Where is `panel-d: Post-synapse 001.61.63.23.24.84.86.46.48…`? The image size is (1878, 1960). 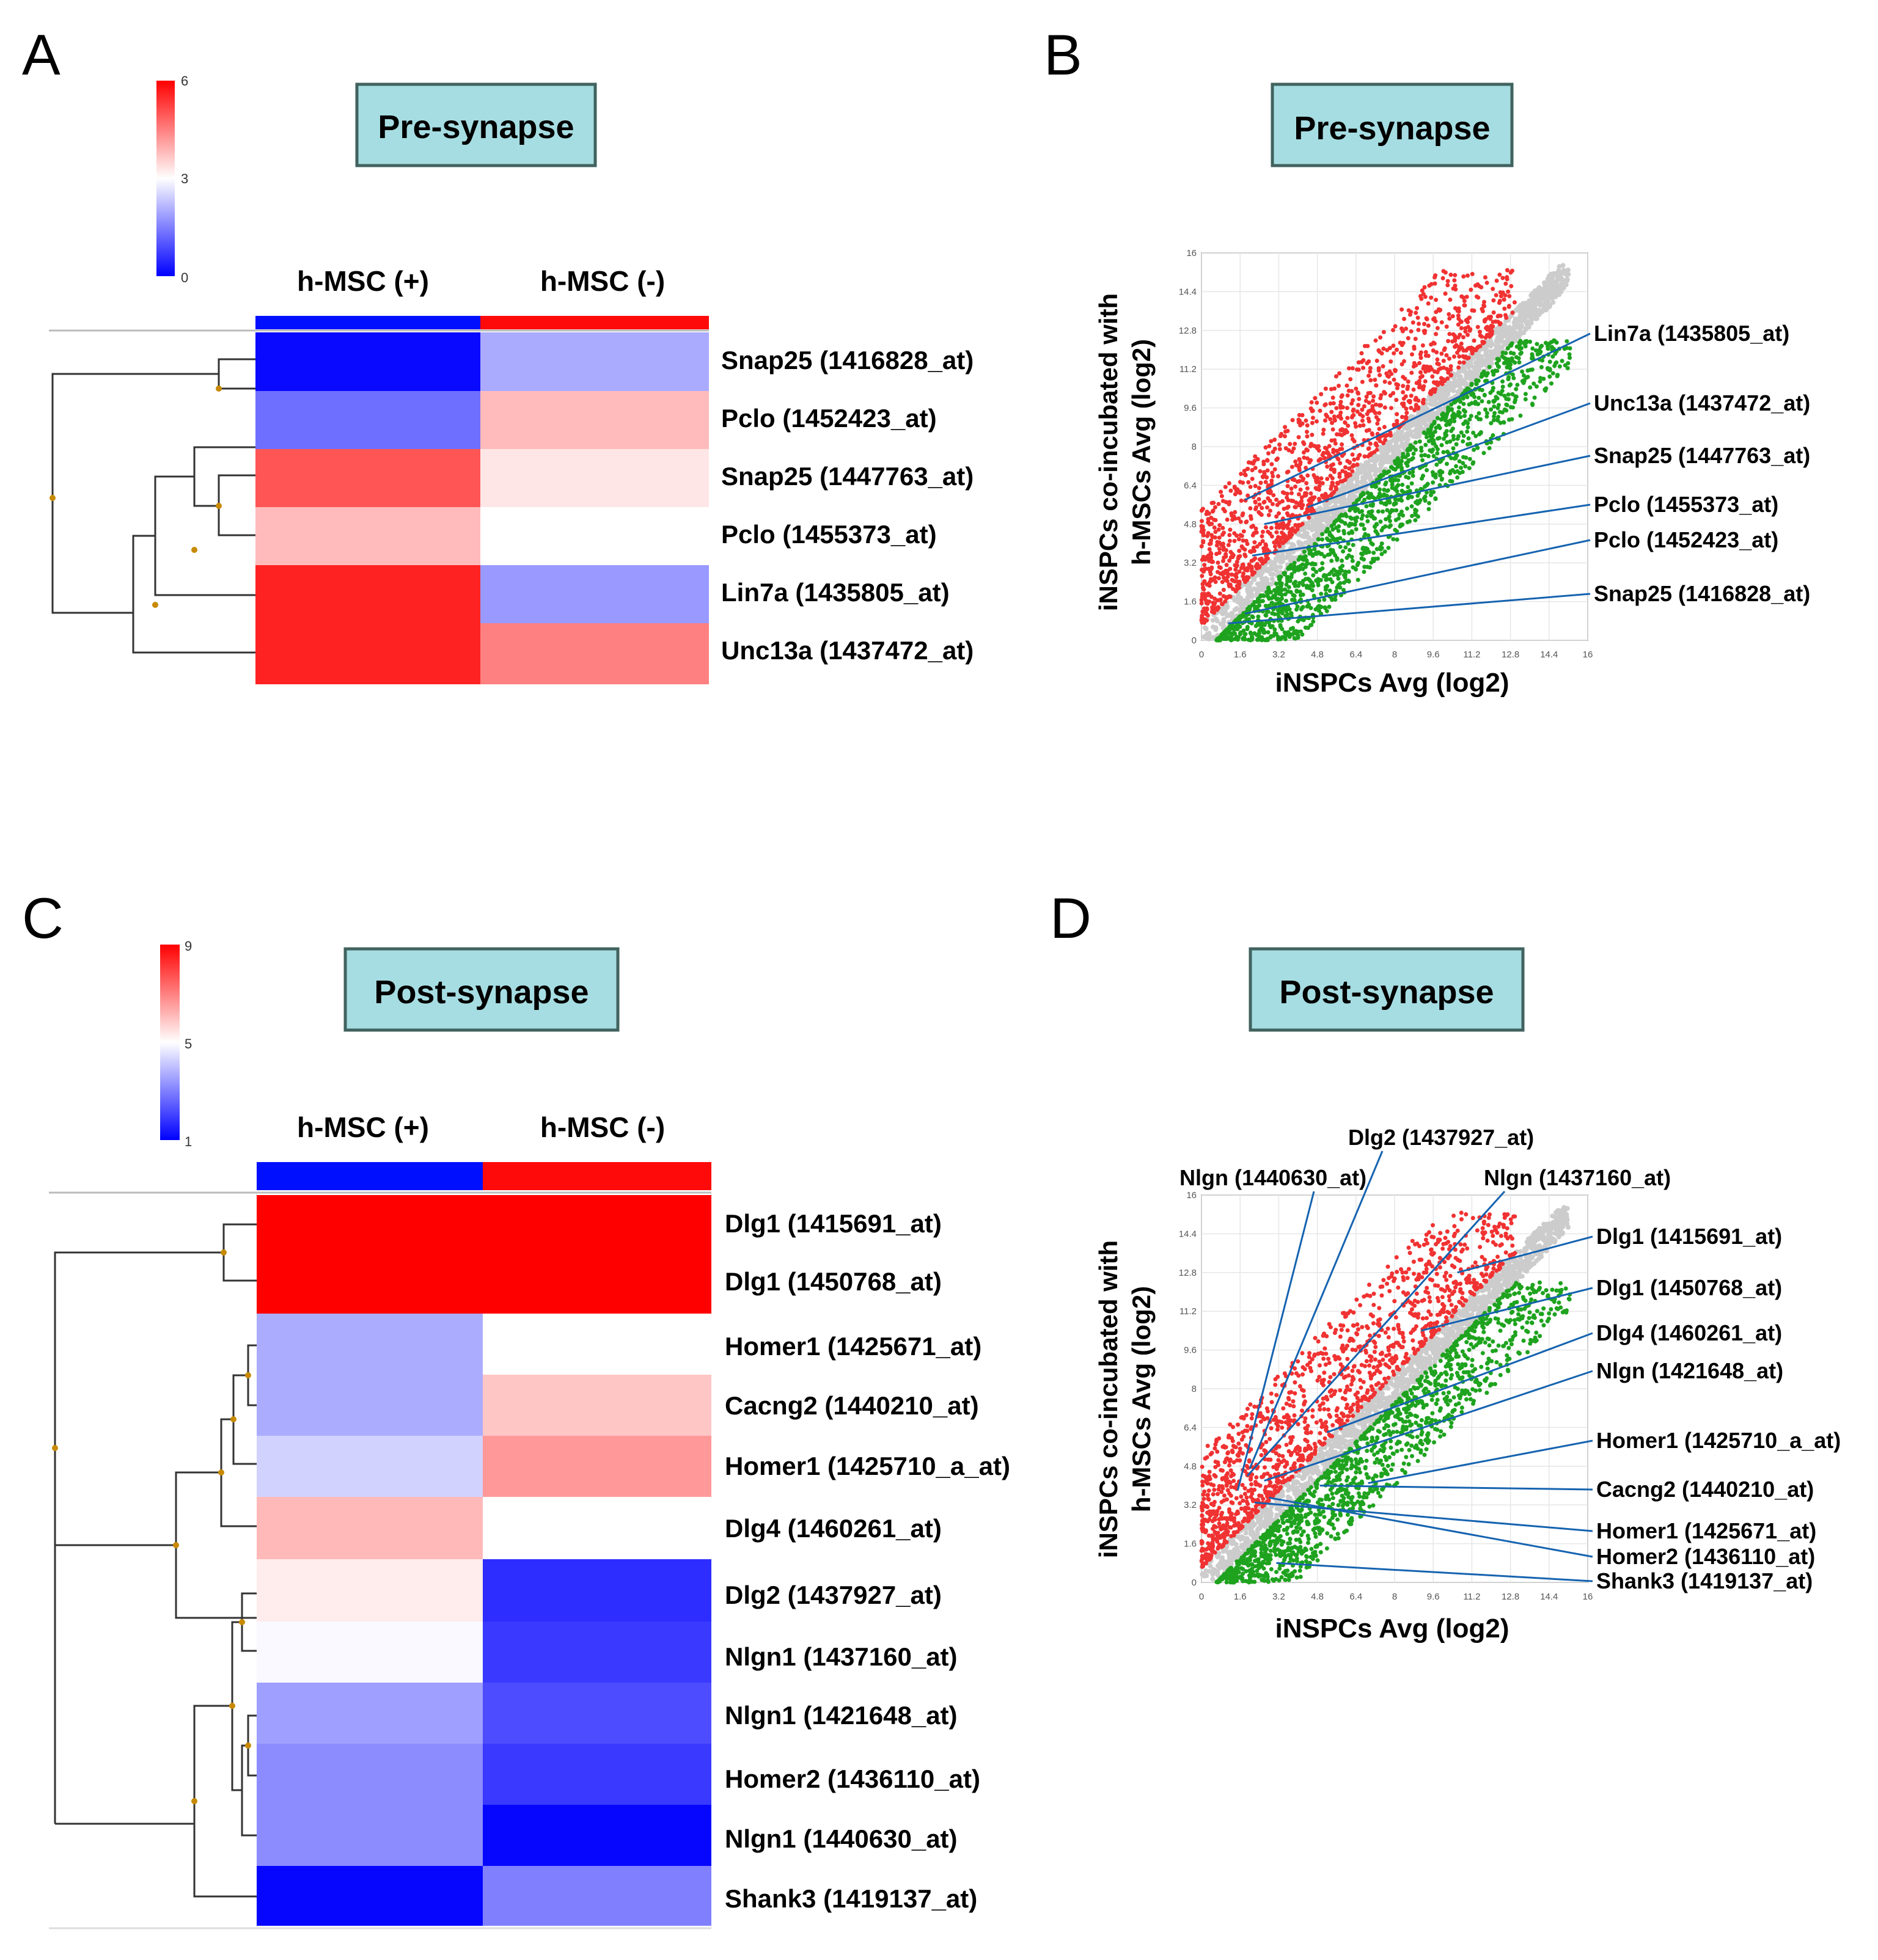
panel-d: Post-synapse 001.61.63.23.24.84.86.46.48… is located at coordinates (1467, 1295).